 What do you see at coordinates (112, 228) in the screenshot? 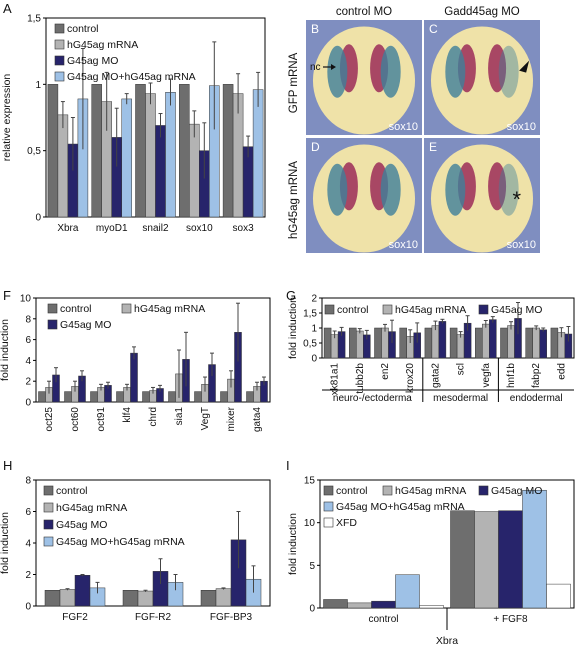
I see `x-tick-label: myoD1` at bounding box center [112, 228].